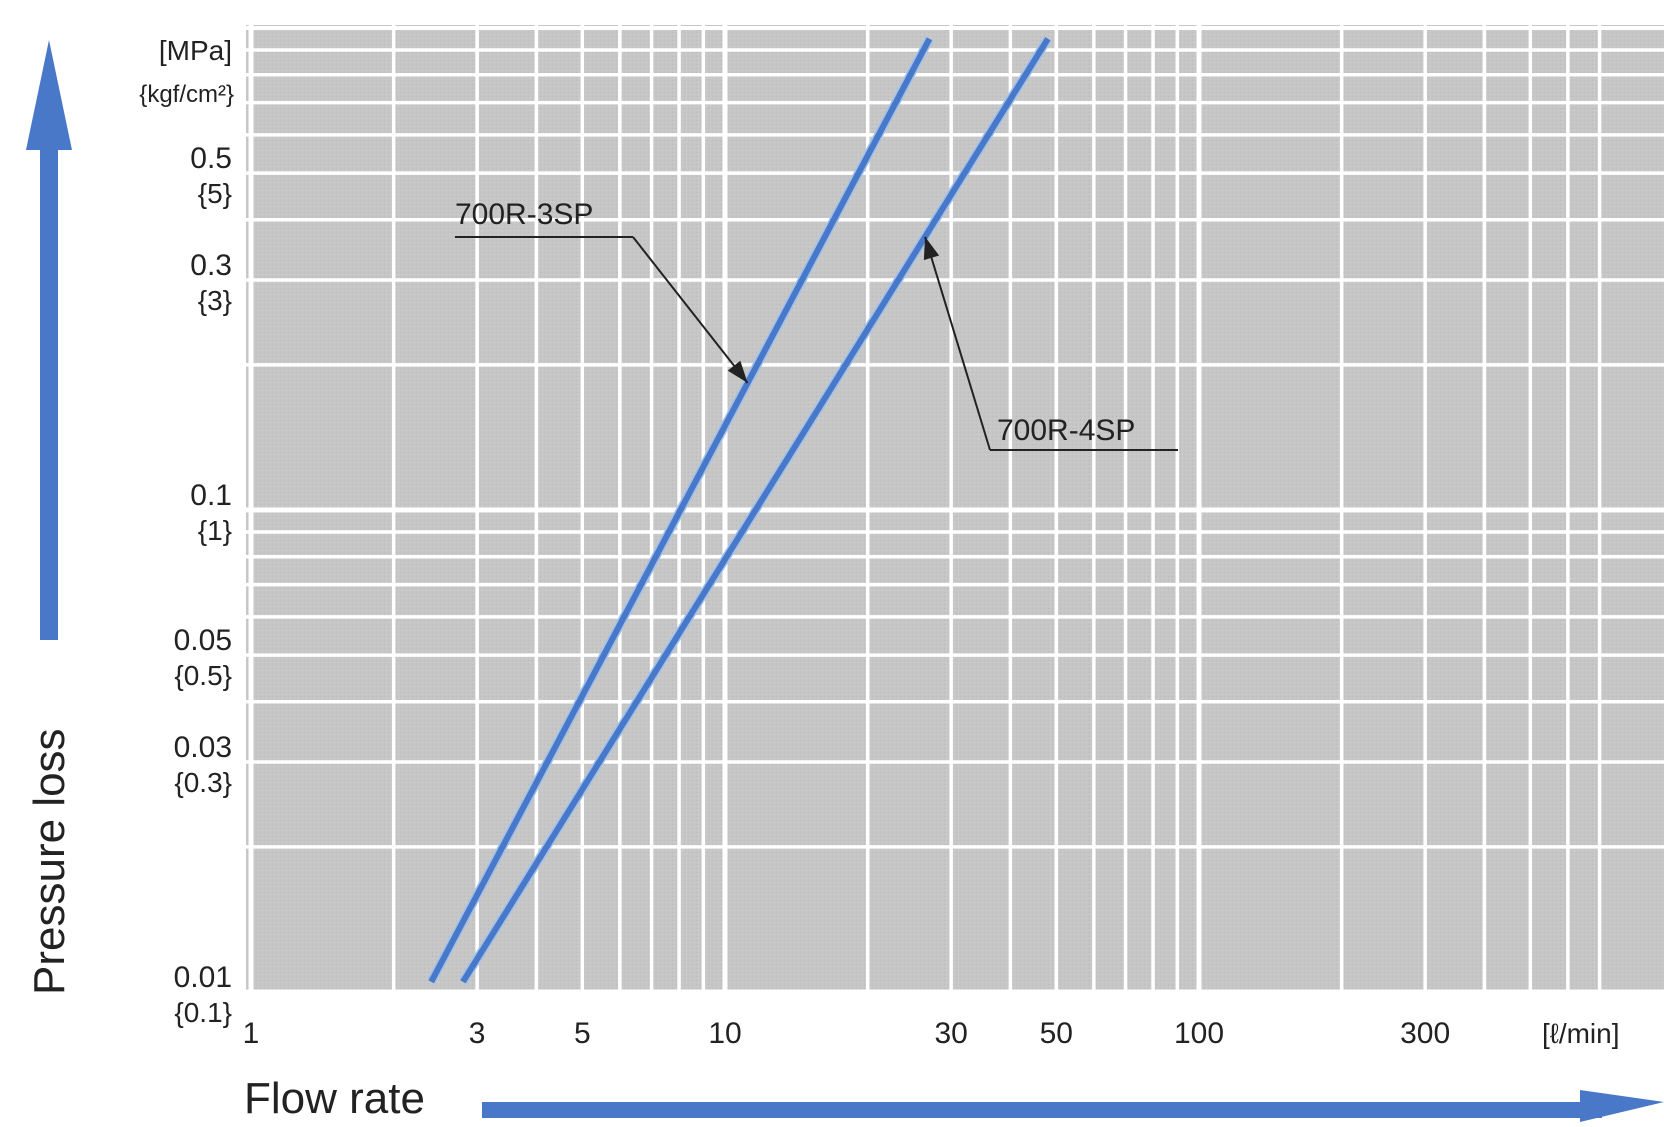 This screenshot has width=1664, height=1127. I want to click on y-tick-label: 0.1, so click(211, 495).